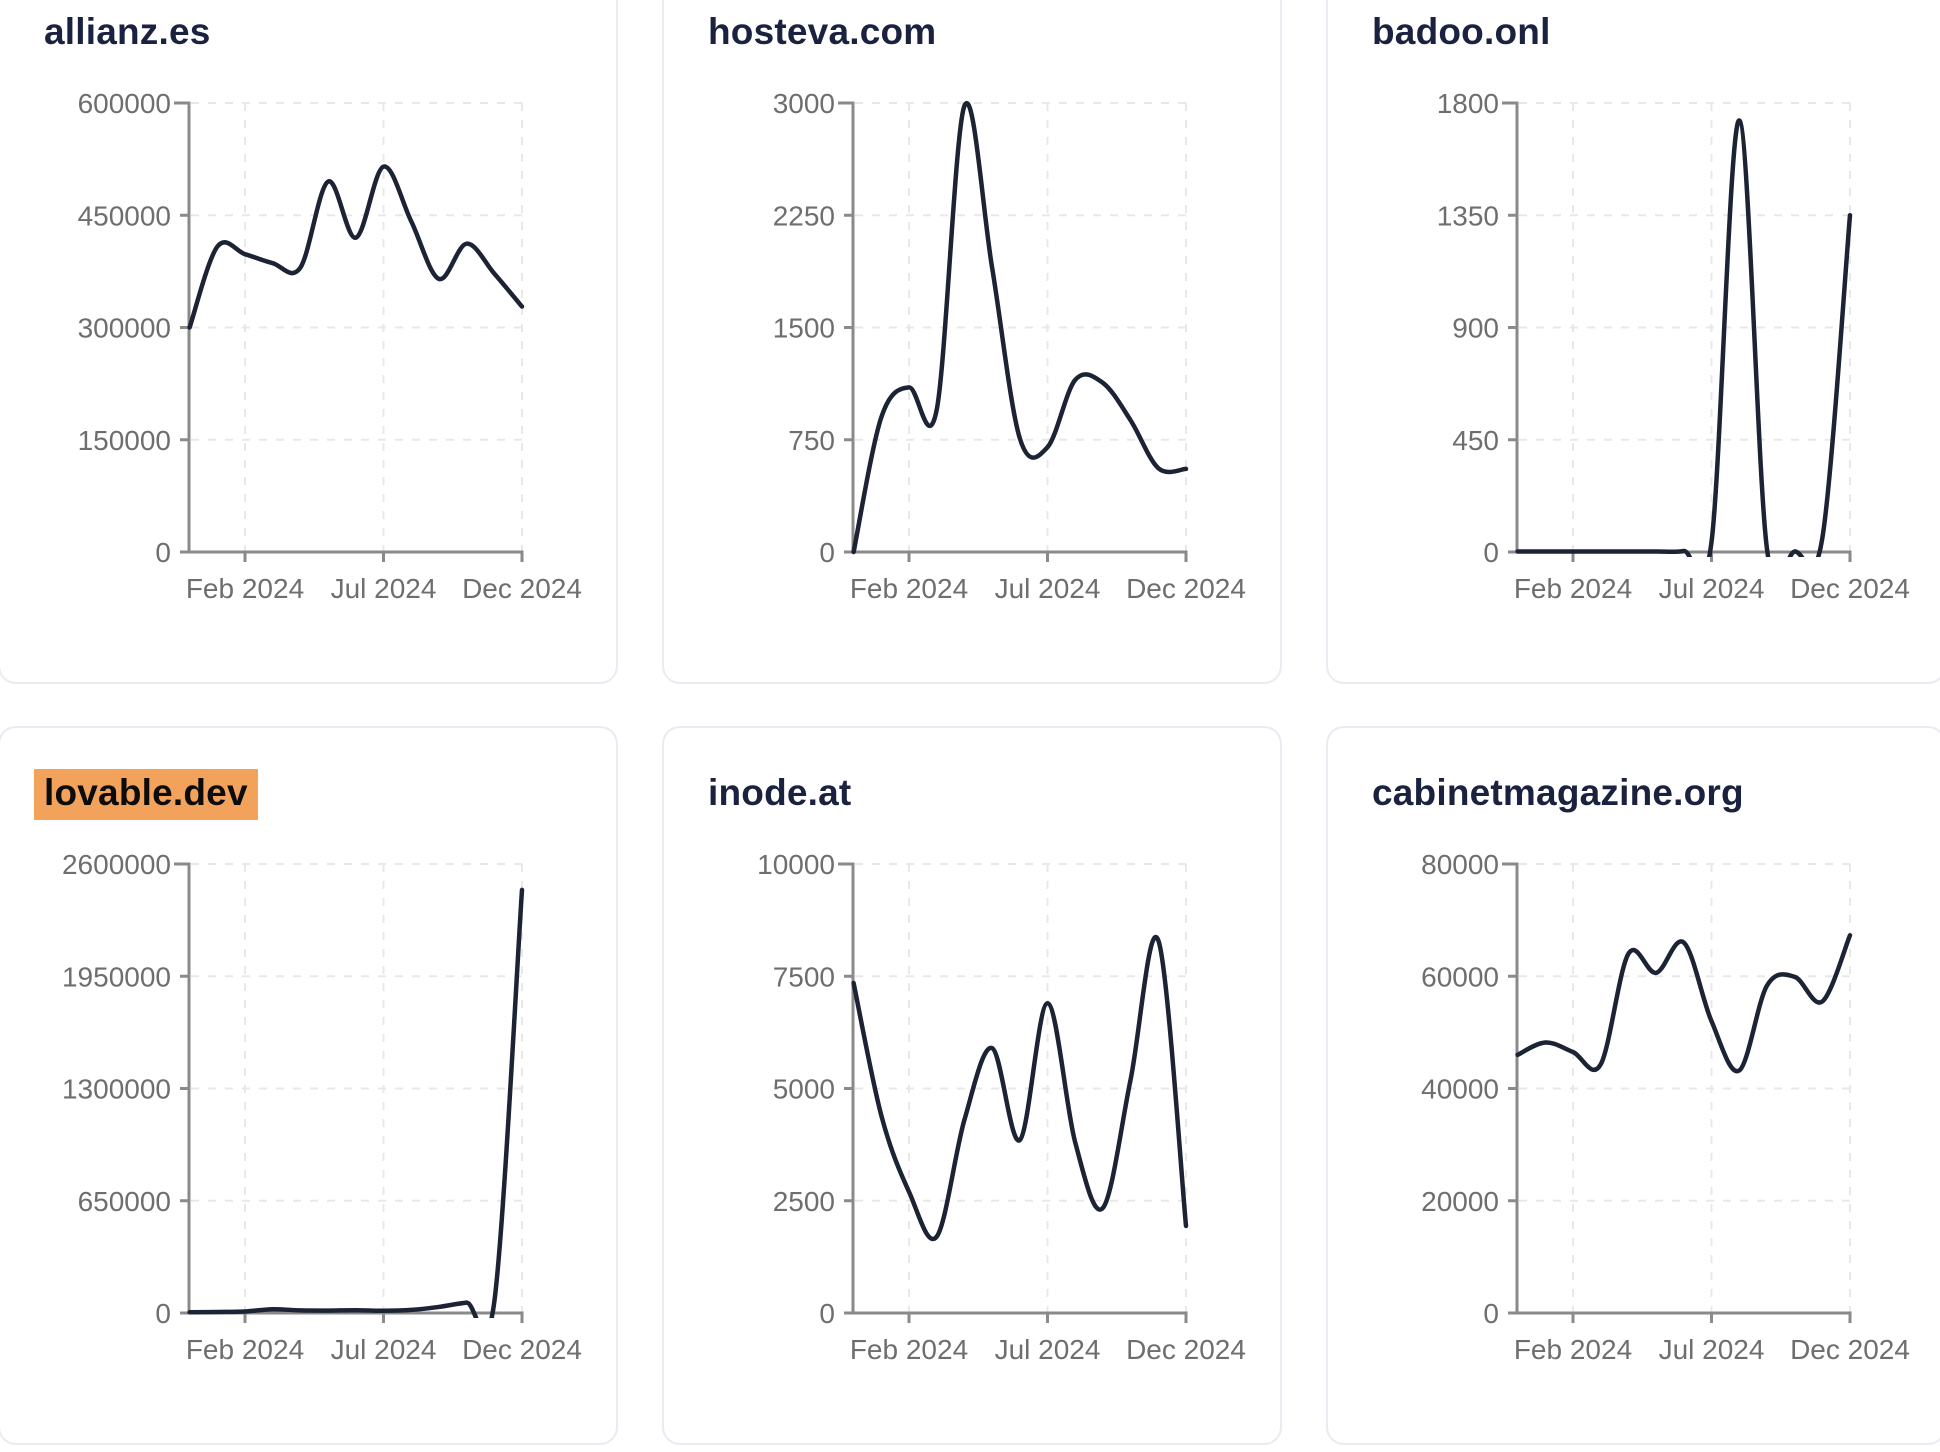 The width and height of the screenshot is (1940, 1452). What do you see at coordinates (146, 794) in the screenshot?
I see `chart-title: lovable.dev` at bounding box center [146, 794].